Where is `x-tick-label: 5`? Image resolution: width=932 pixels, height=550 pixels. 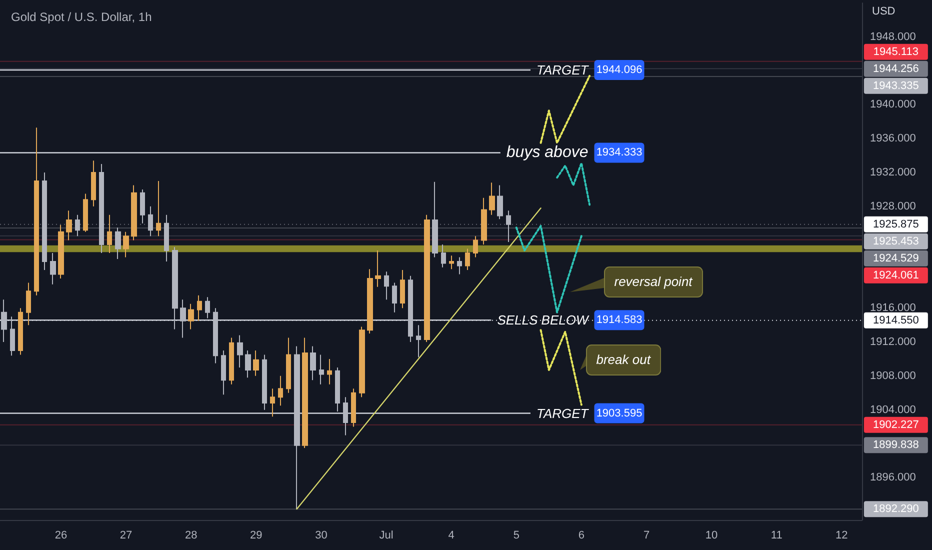
x-tick-label: 5 is located at coordinates (516, 536).